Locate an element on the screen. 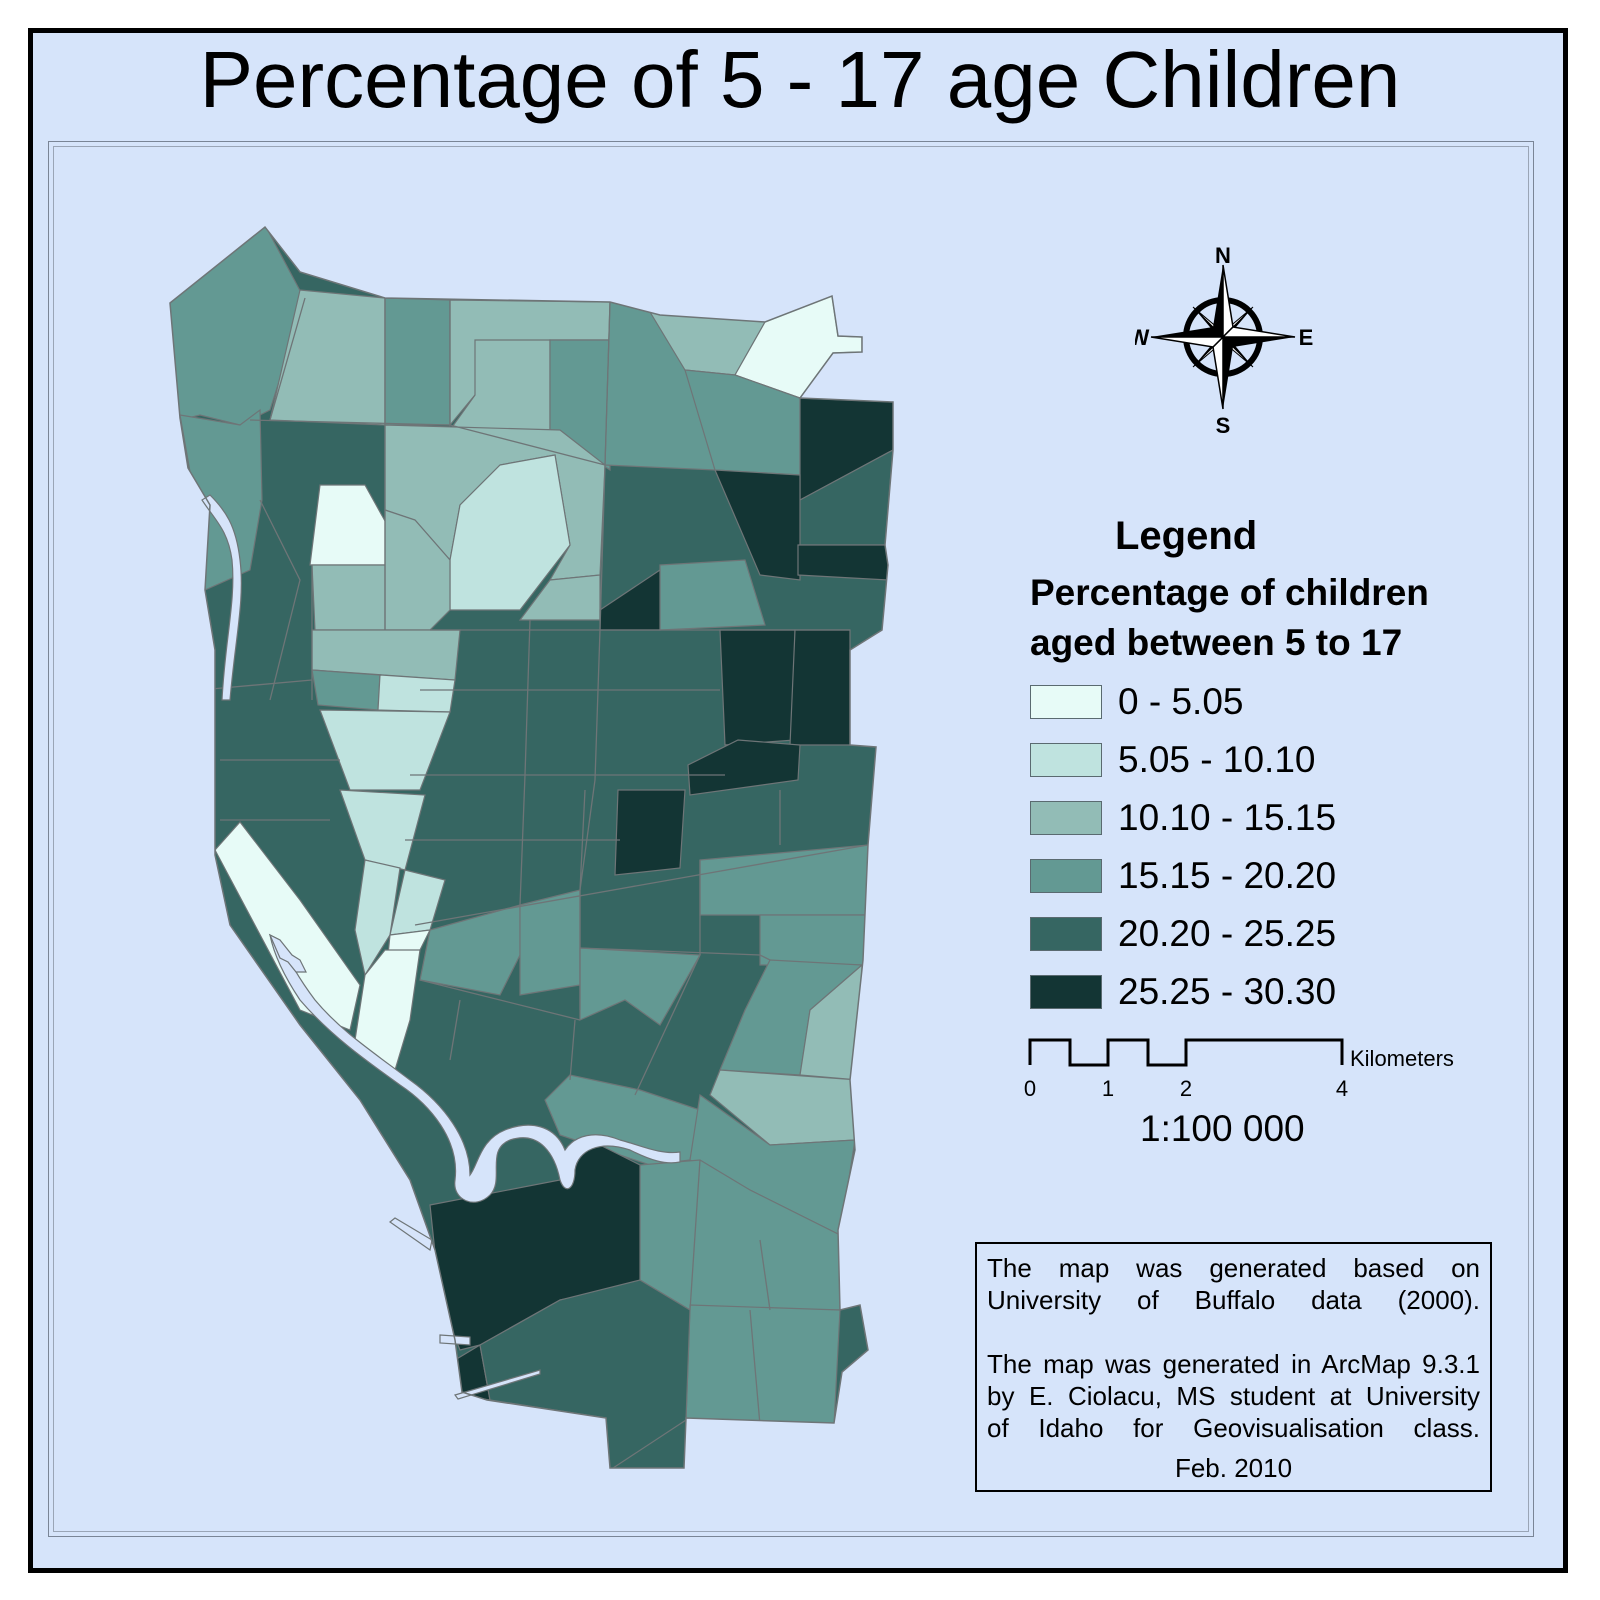 The height and width of the screenshot is (1600, 1600). credits-date: Feb. 2010 is located at coordinates (1233, 1468).